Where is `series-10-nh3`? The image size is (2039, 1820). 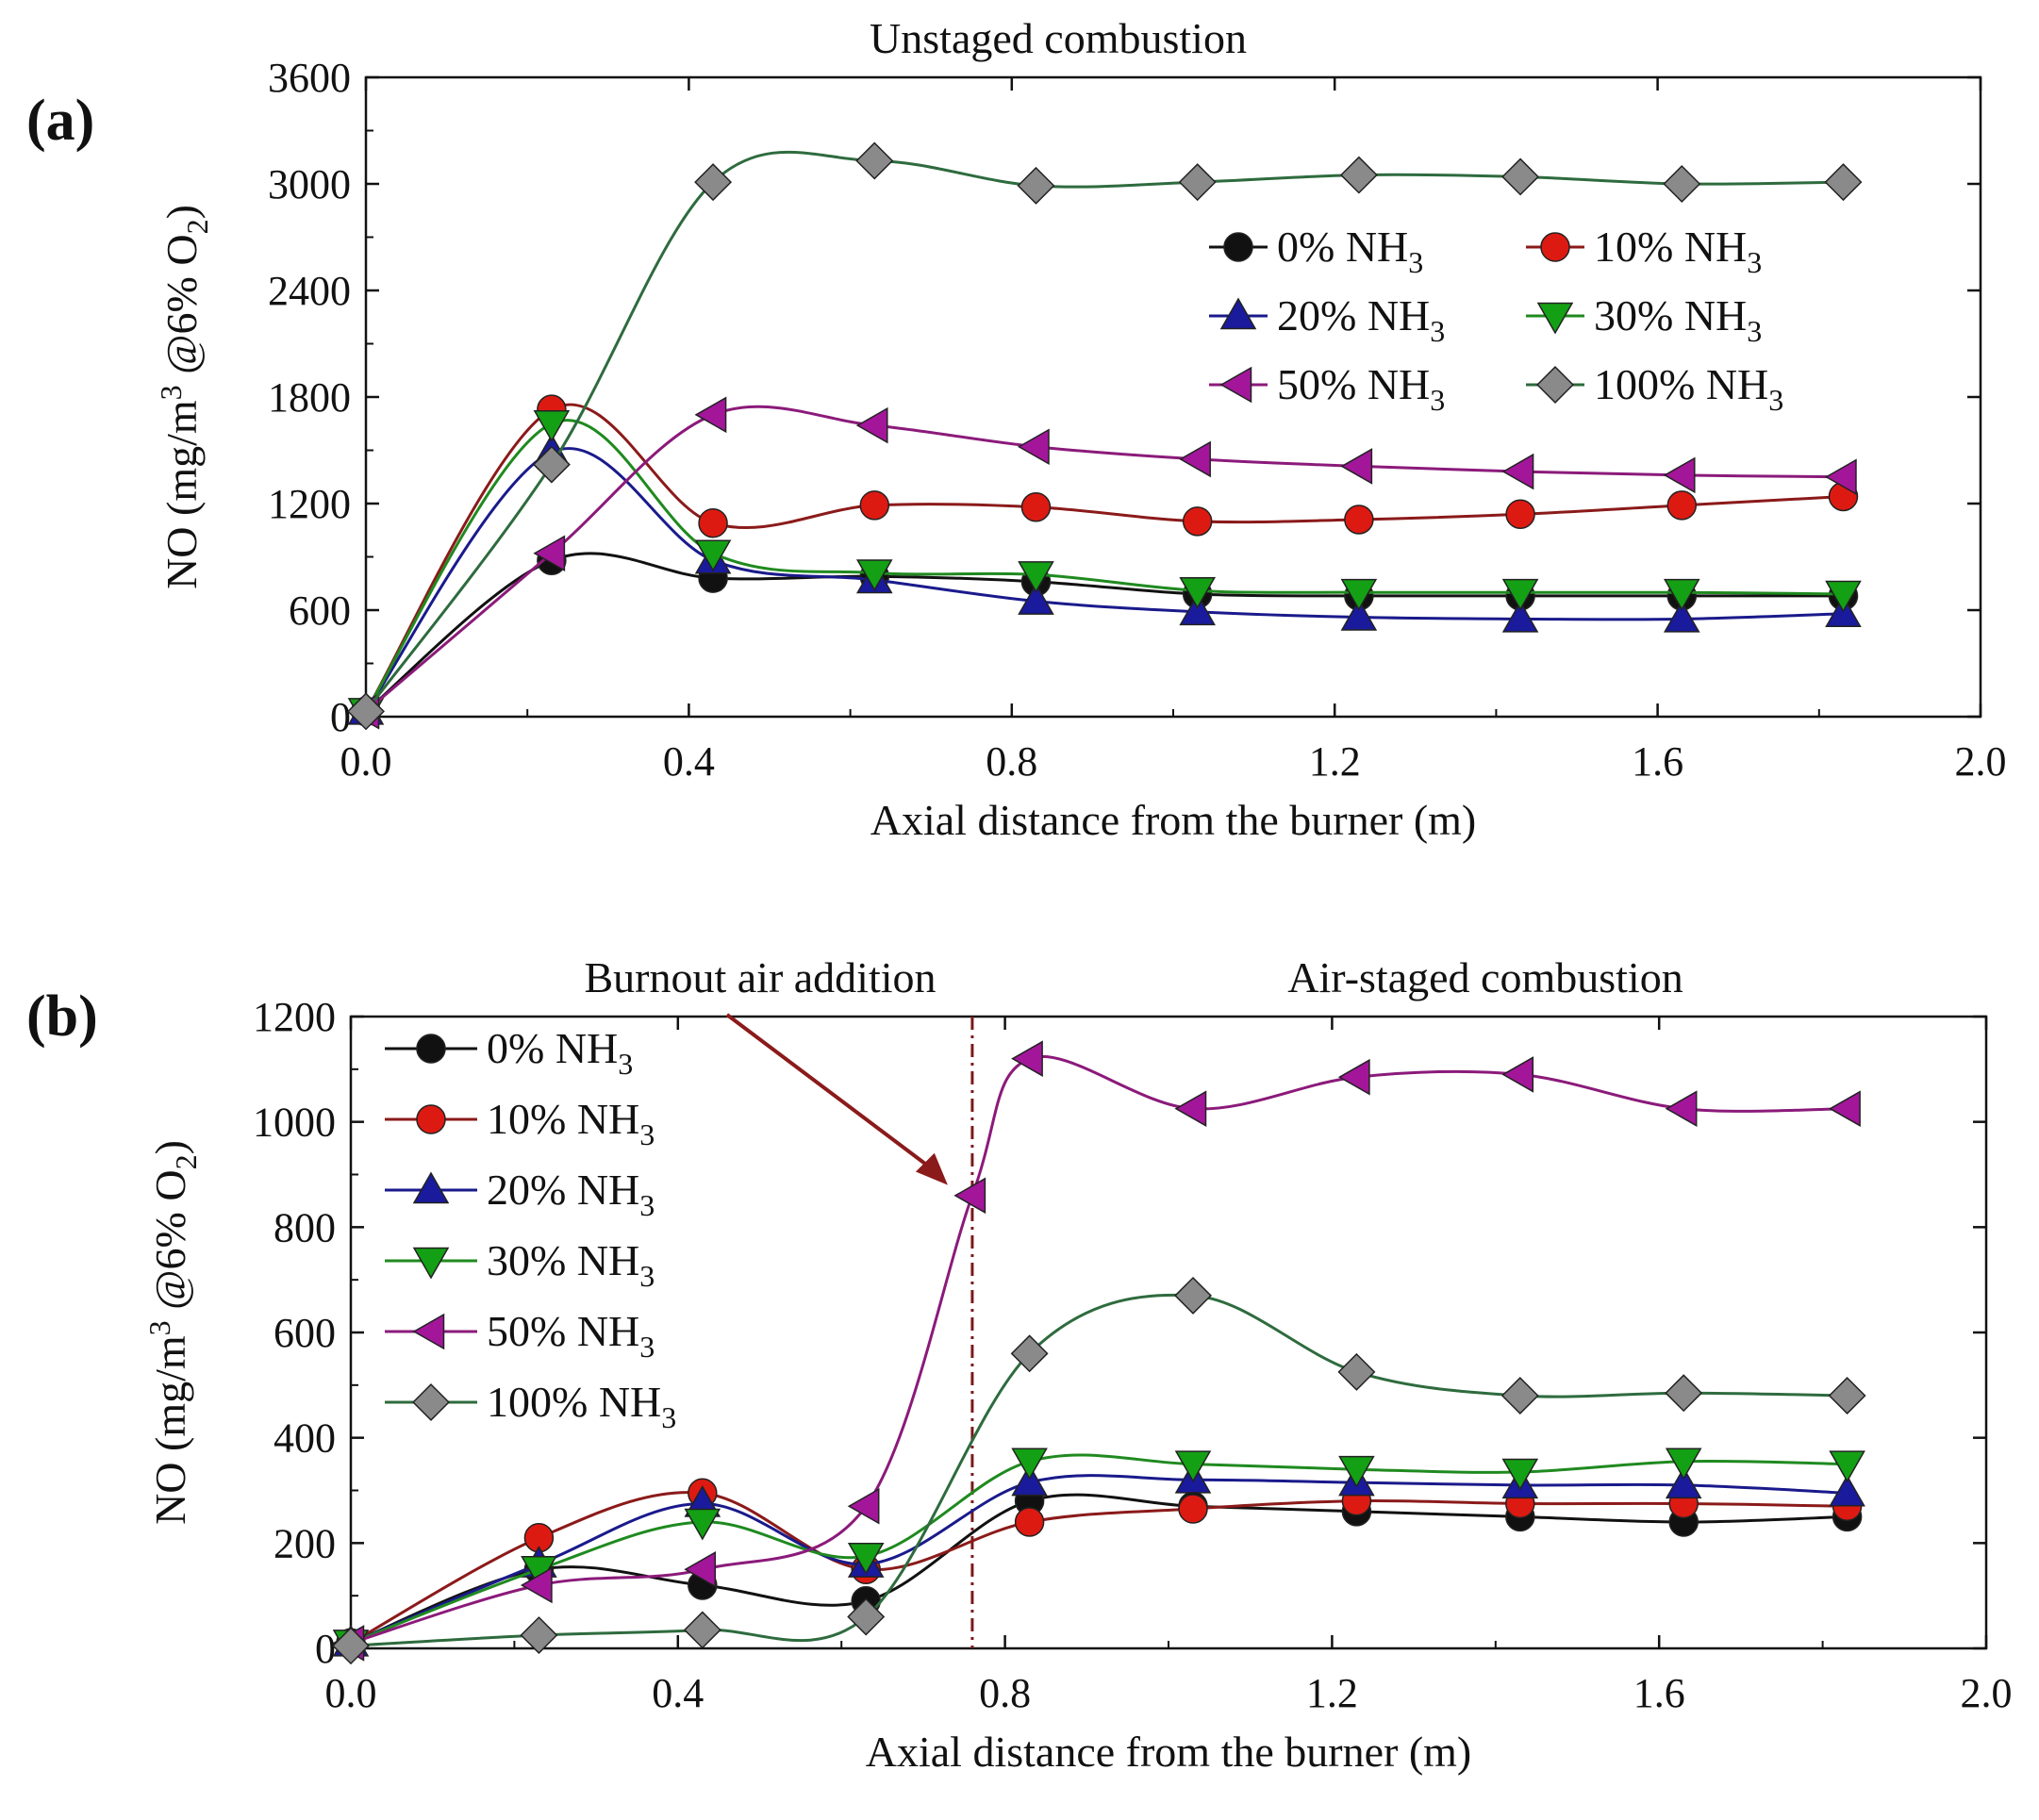
series-10-nh3 is located at coordinates (1105, 560).